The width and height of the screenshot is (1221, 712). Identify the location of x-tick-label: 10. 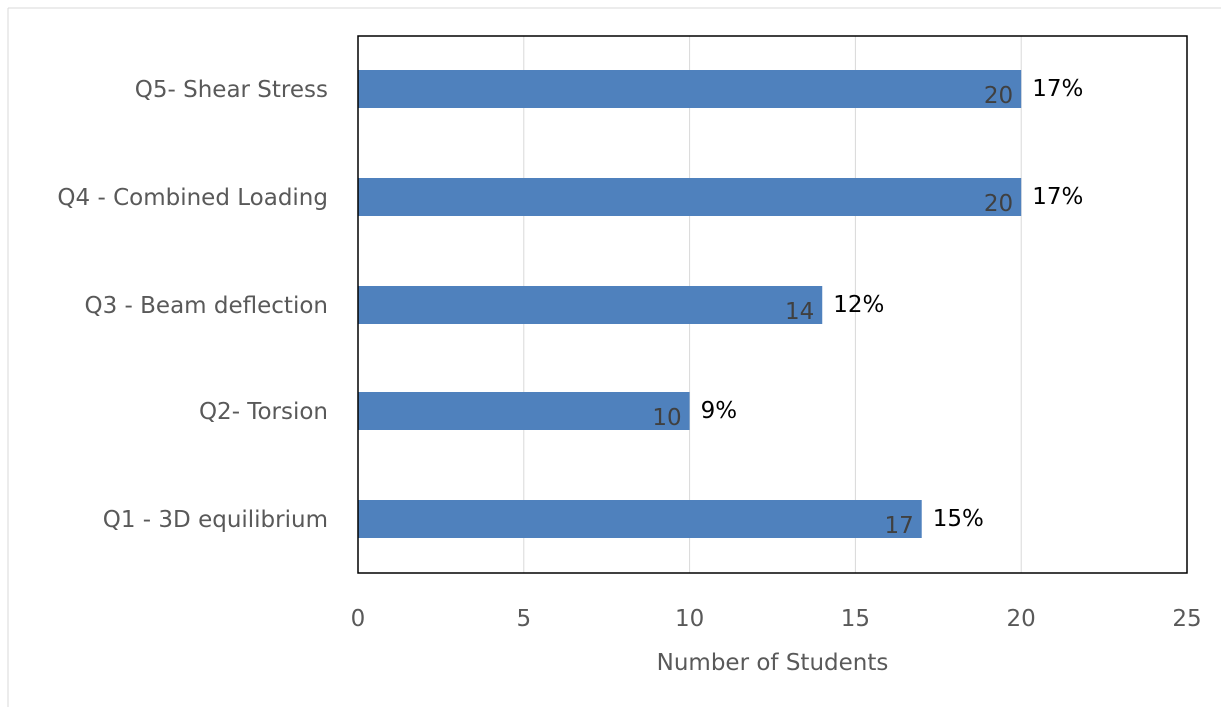
(689, 619).